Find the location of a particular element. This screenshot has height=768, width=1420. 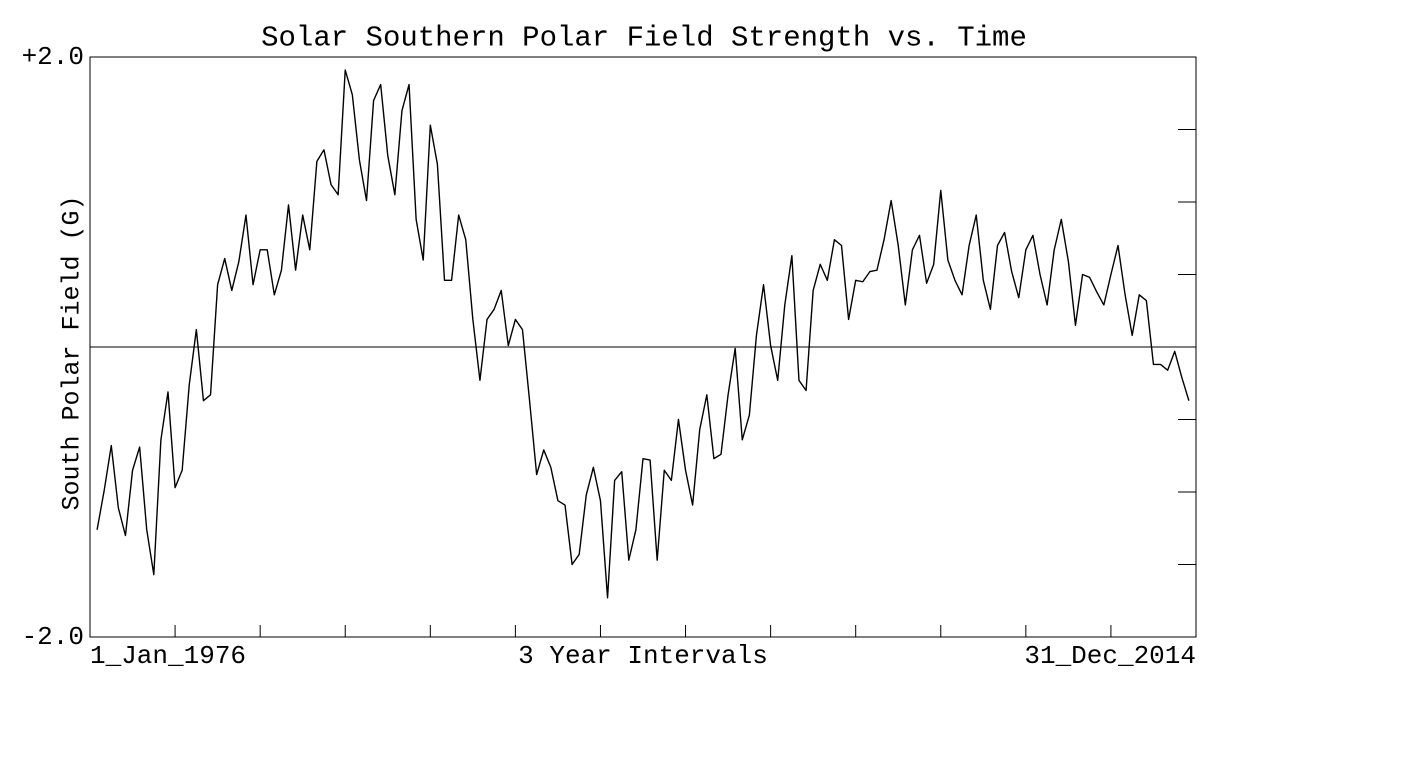

x-axis-label: 3 Year Intervals is located at coordinates (643, 656).